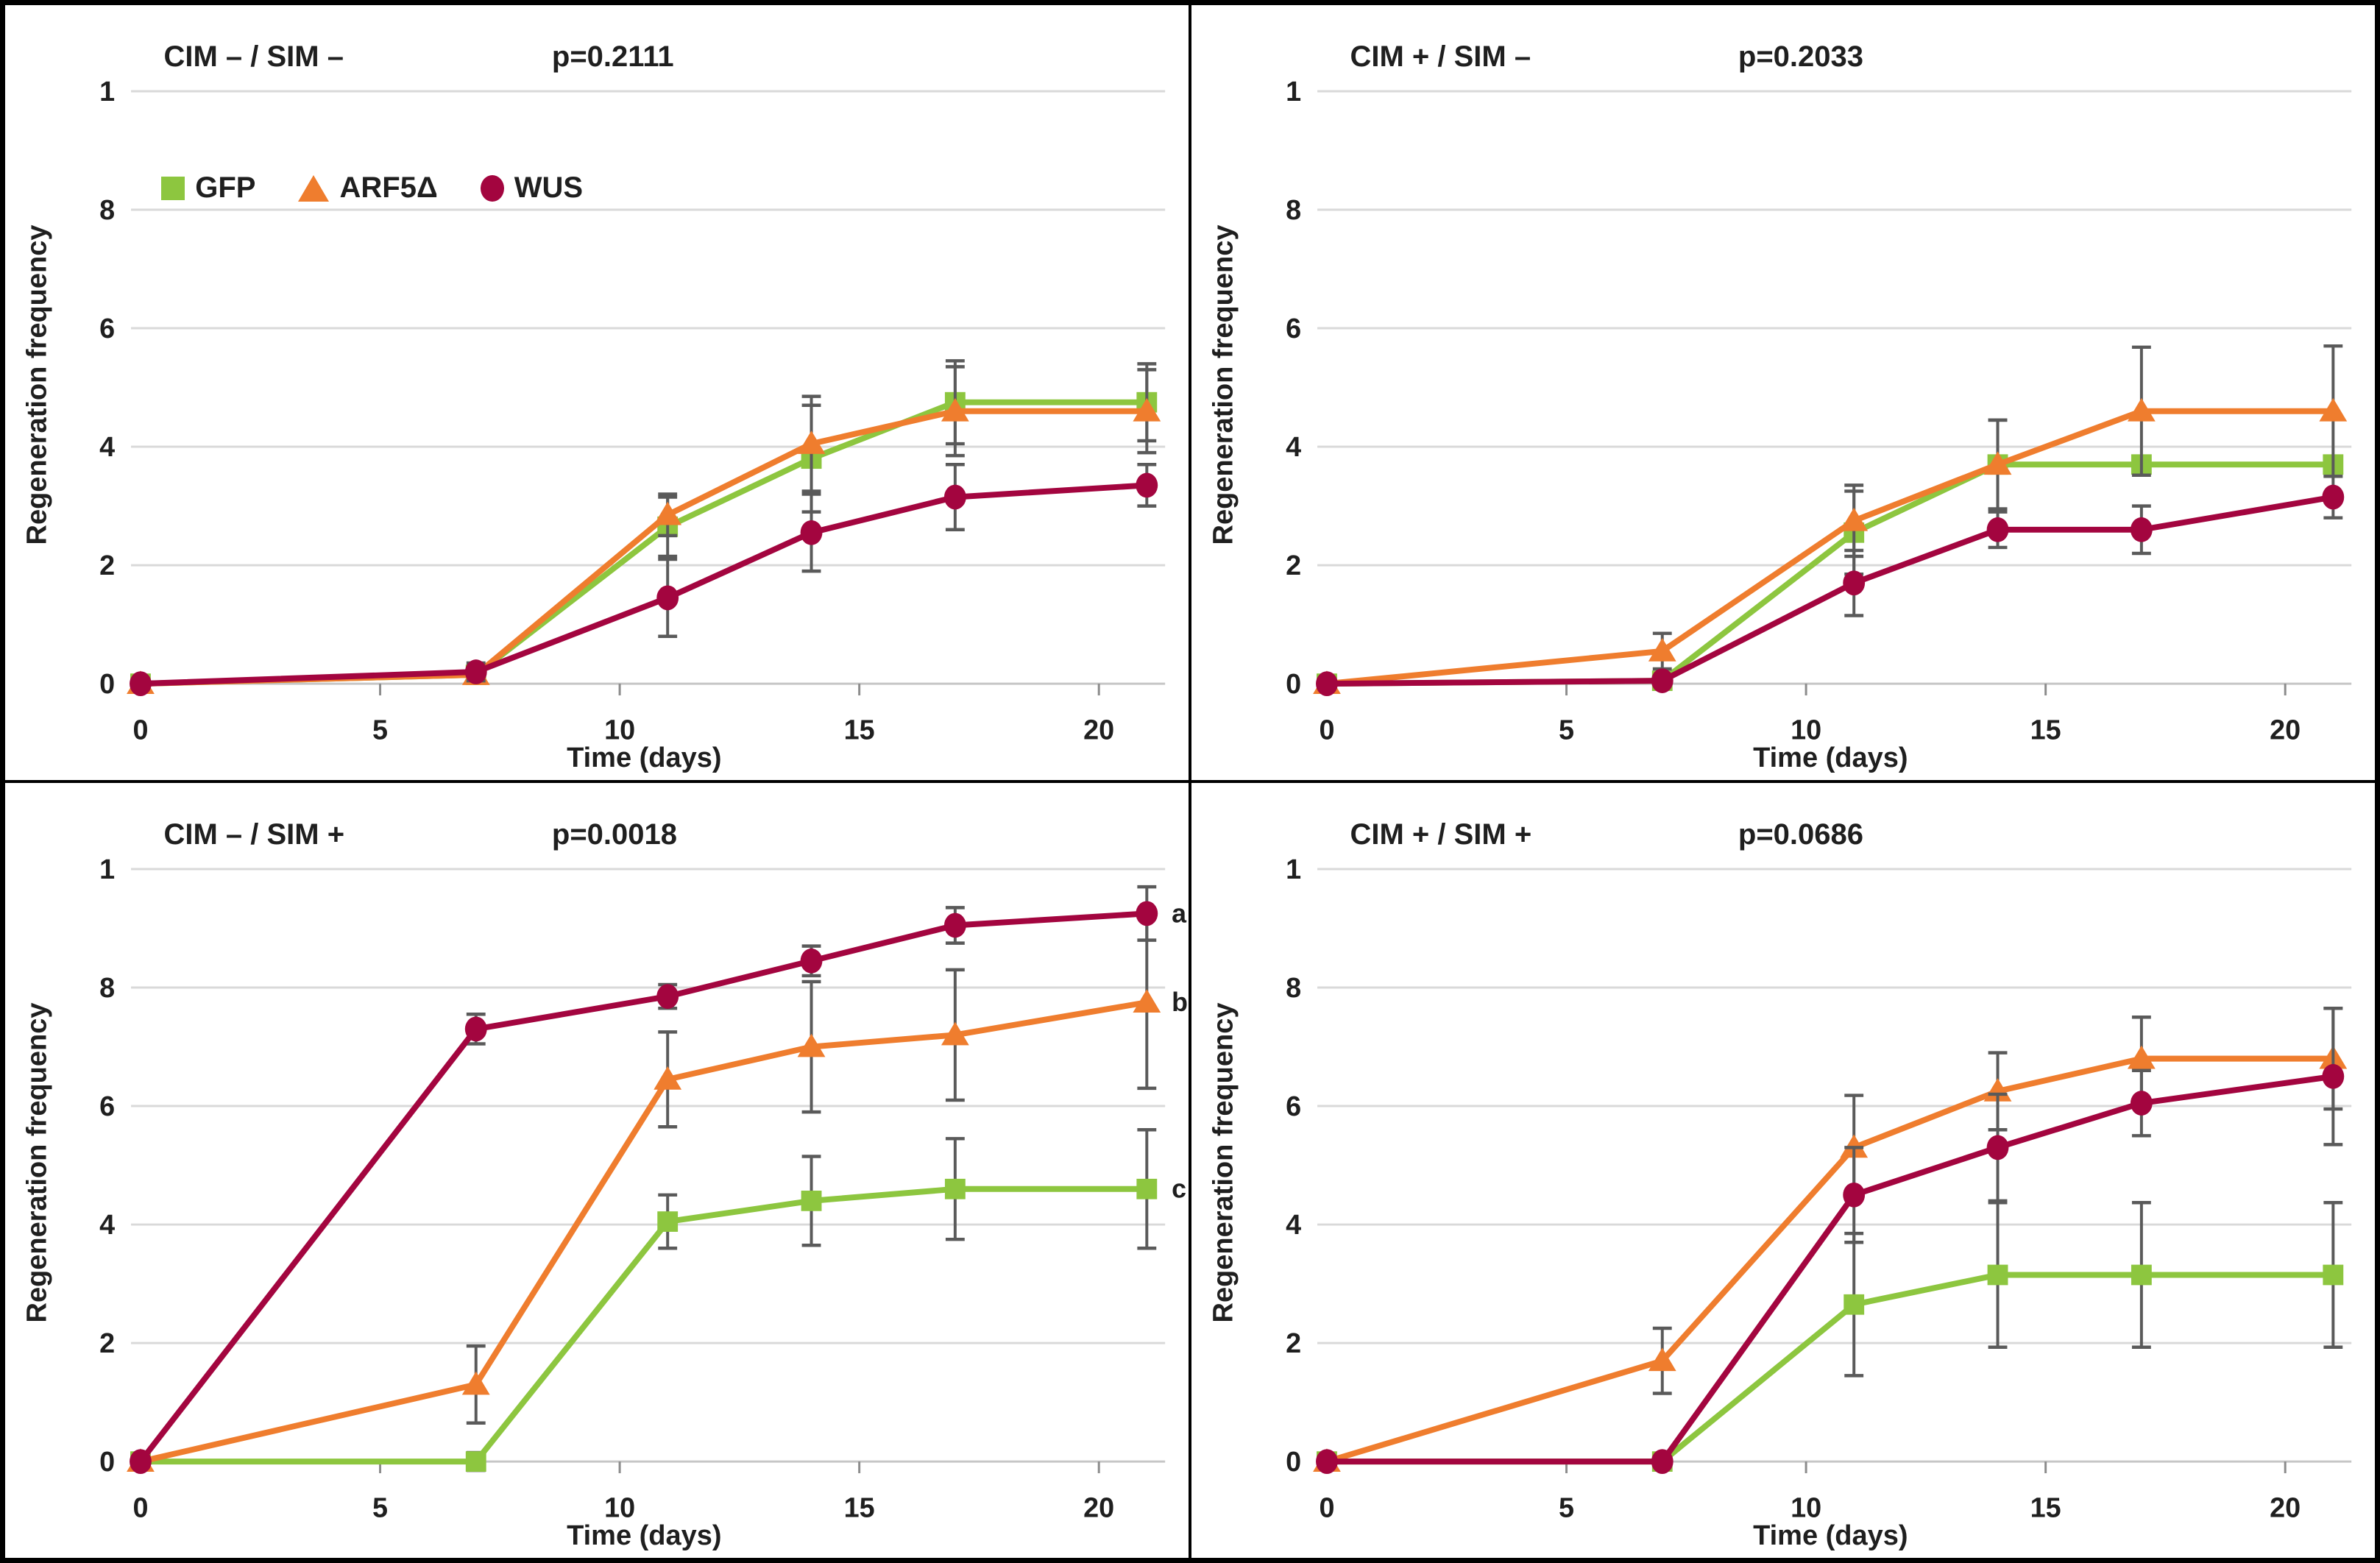 This screenshot has width=2380, height=1563. Describe the element at coordinates (643, 1231) in the screenshot. I see `series-line-ARF5` at that location.